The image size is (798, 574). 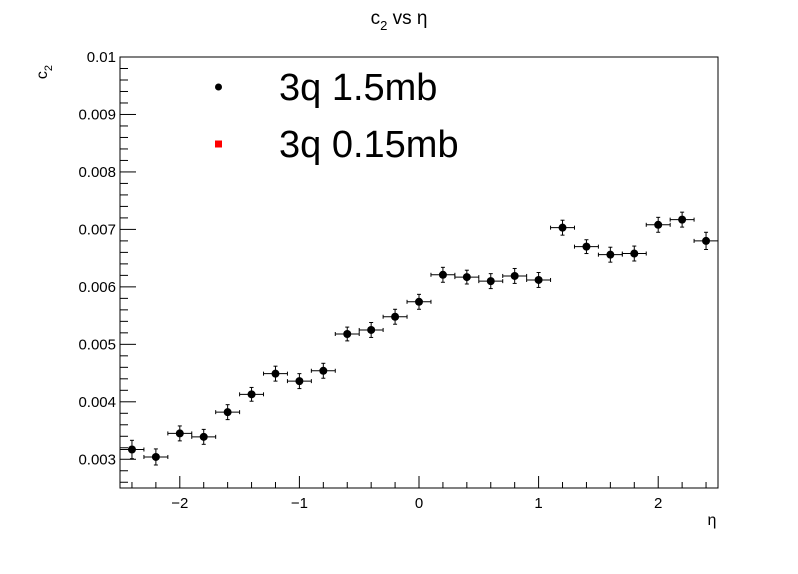 What do you see at coordinates (383, 25) in the screenshot?
I see `chart-title-subscript: 2` at bounding box center [383, 25].